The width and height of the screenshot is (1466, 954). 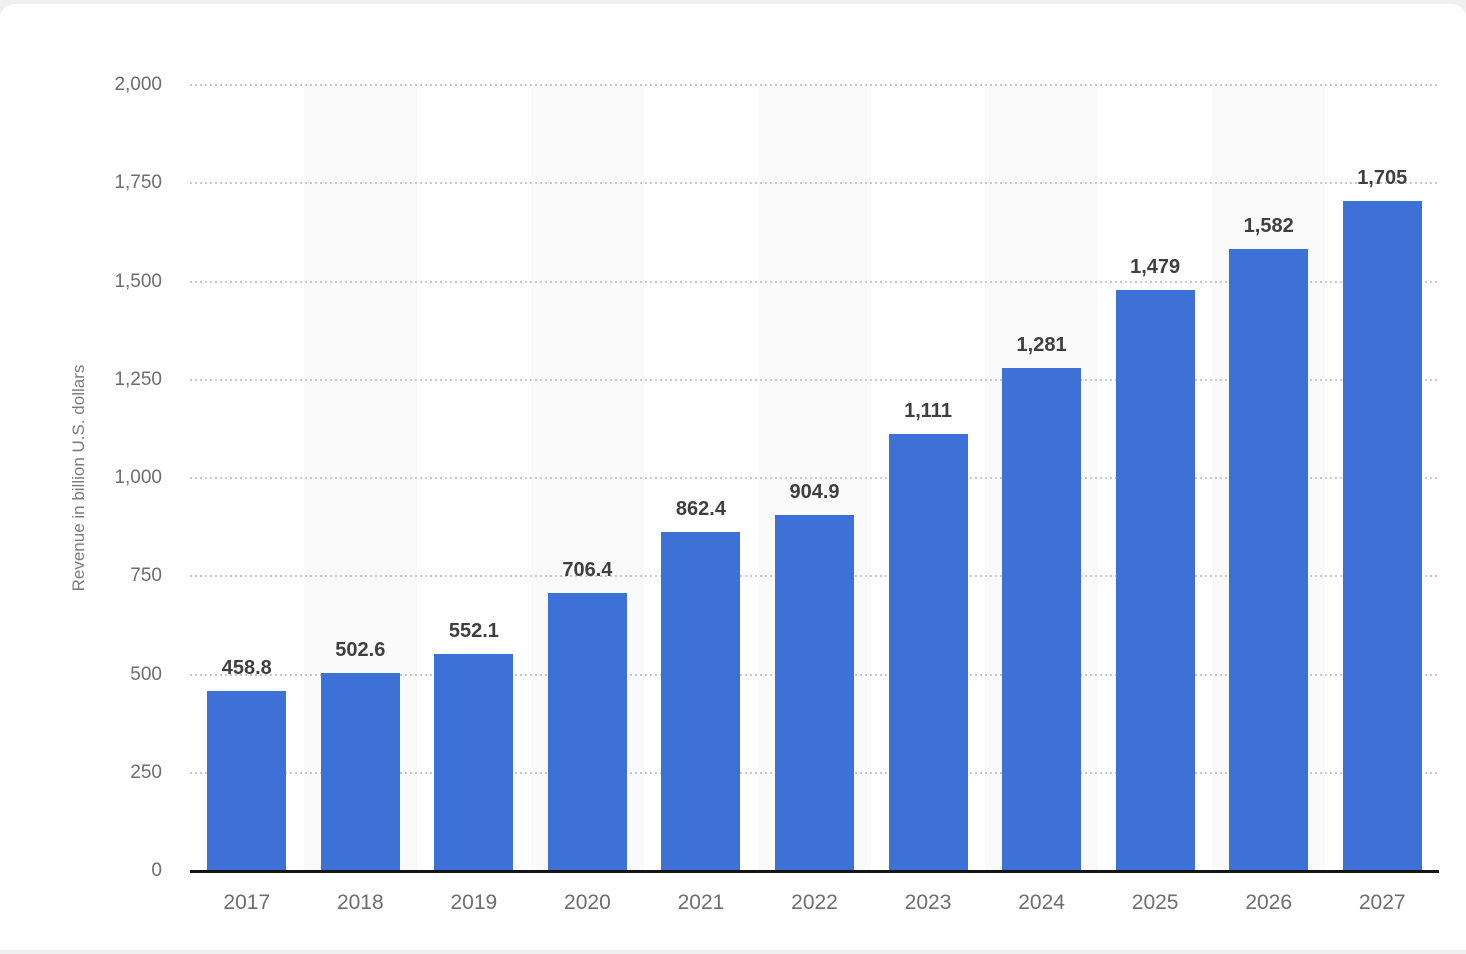 I want to click on gridline-1,750, so click(x=814, y=183).